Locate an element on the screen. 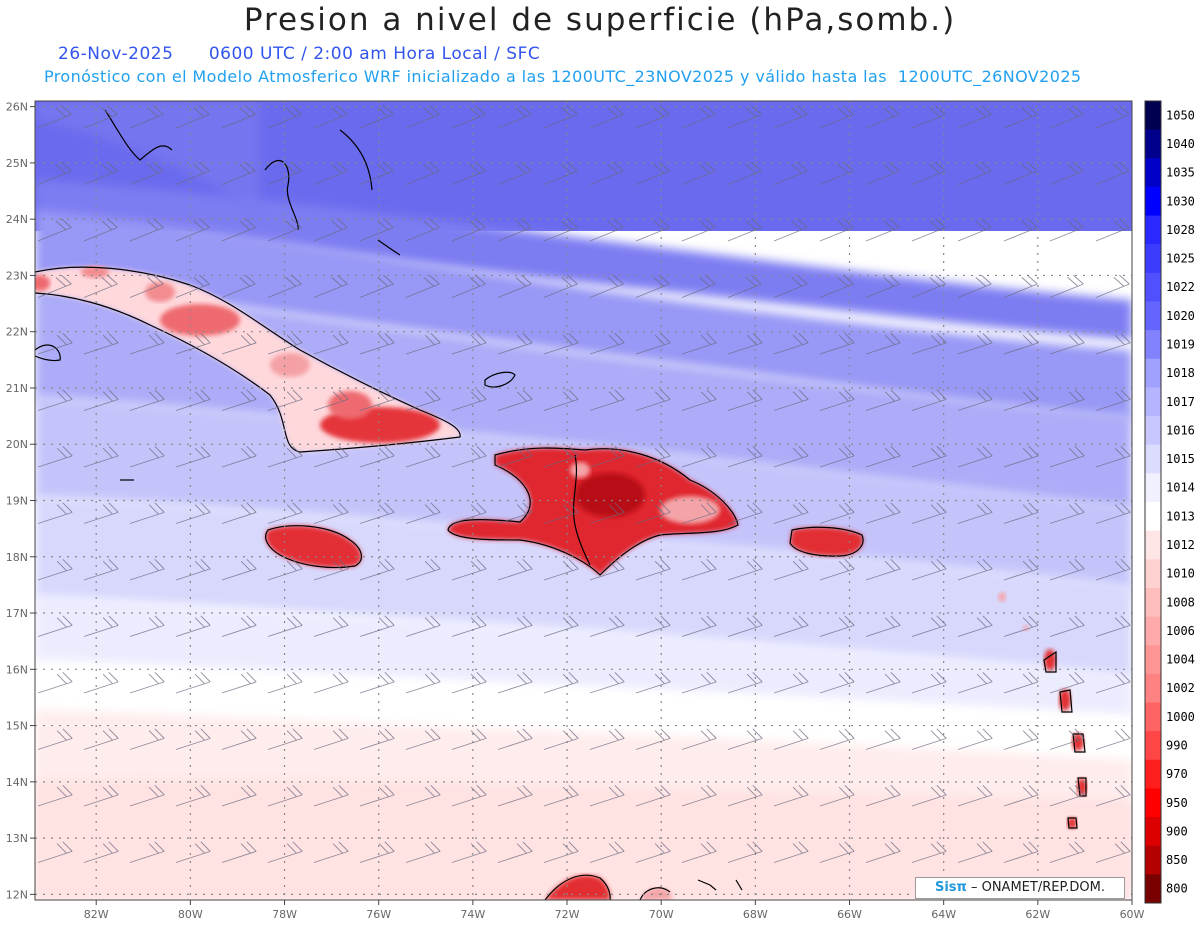 The height and width of the screenshot is (927, 1200). colorbar-label: 1017 is located at coordinates (1180, 402).